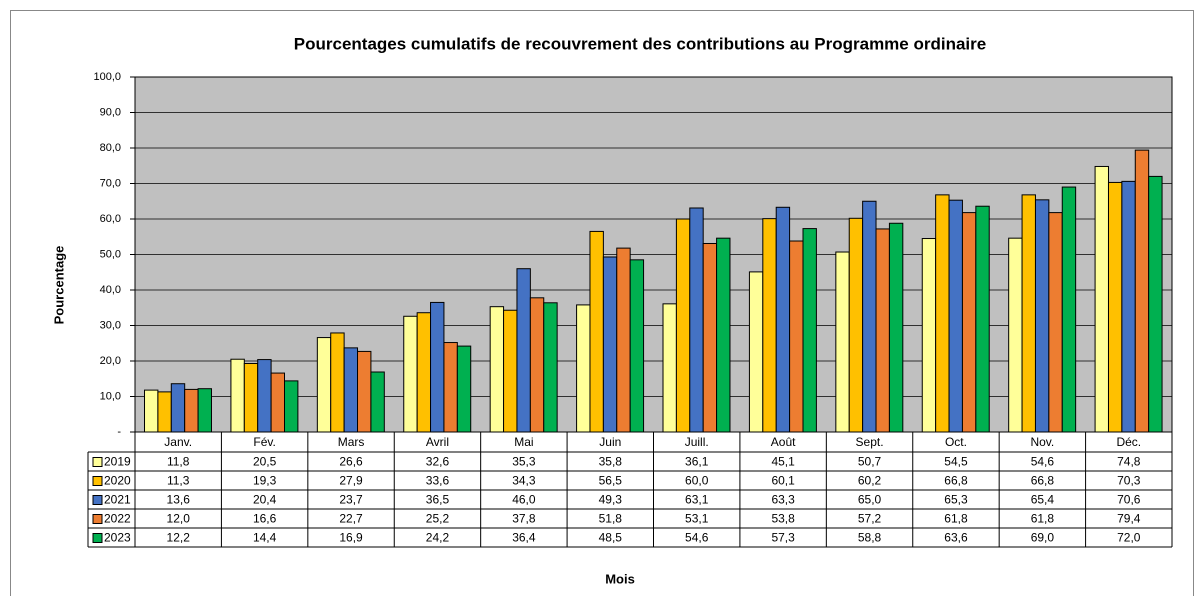 This screenshot has width=1200, height=601. I want to click on y-tick-label: 40,0, so click(110, 290).